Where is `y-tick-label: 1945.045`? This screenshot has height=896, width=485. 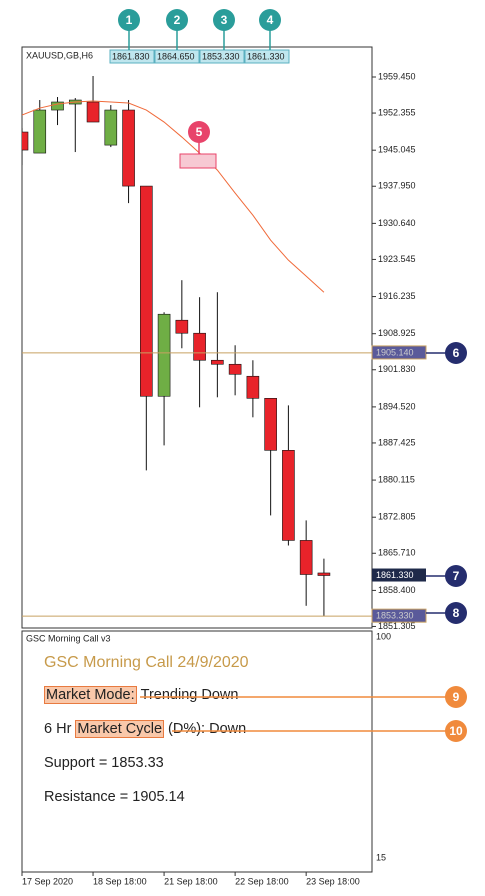
y-tick-label: 1945.045 is located at coordinates (397, 150).